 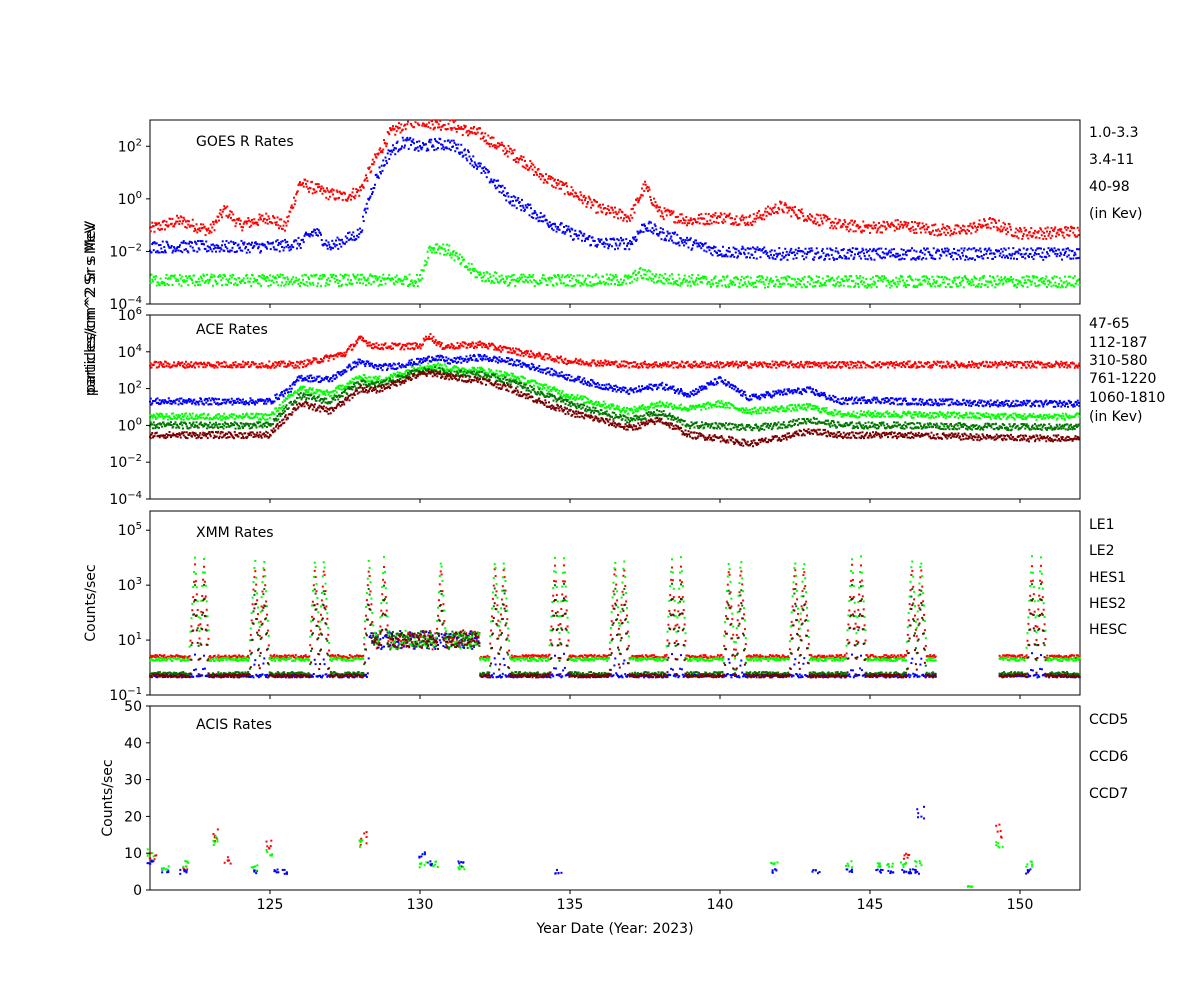 What do you see at coordinates (615, 212) in the screenshot?
I see `goes-panel-frame` at bounding box center [615, 212].